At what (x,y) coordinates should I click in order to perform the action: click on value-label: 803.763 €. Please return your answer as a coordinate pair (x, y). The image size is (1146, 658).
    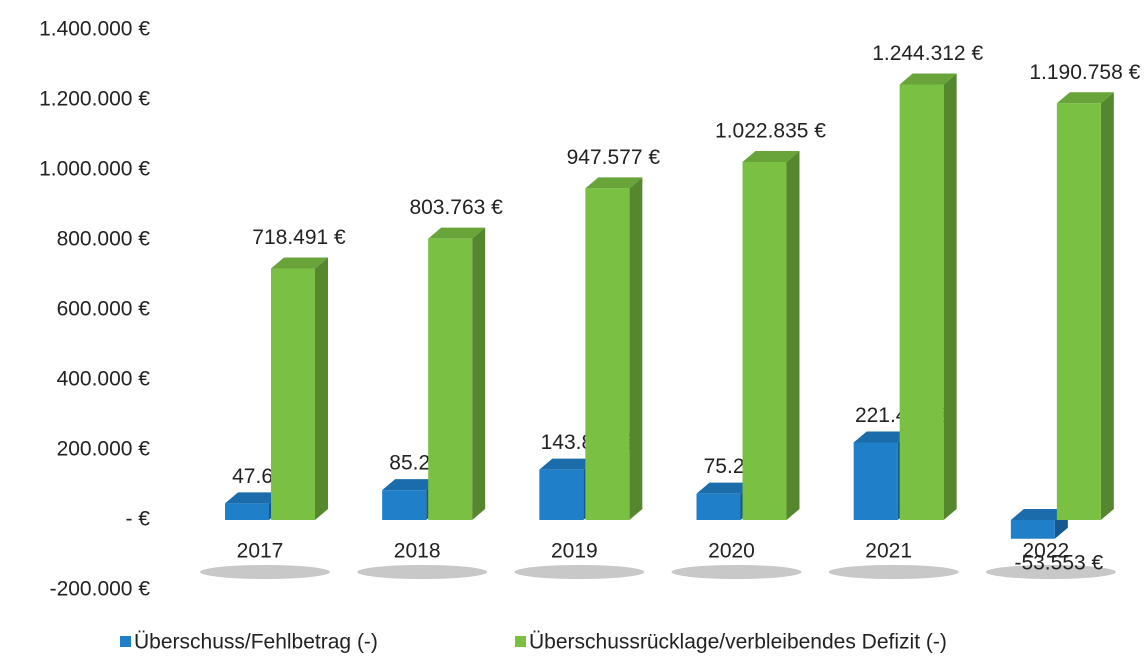
    Looking at the image, I should click on (456, 207).